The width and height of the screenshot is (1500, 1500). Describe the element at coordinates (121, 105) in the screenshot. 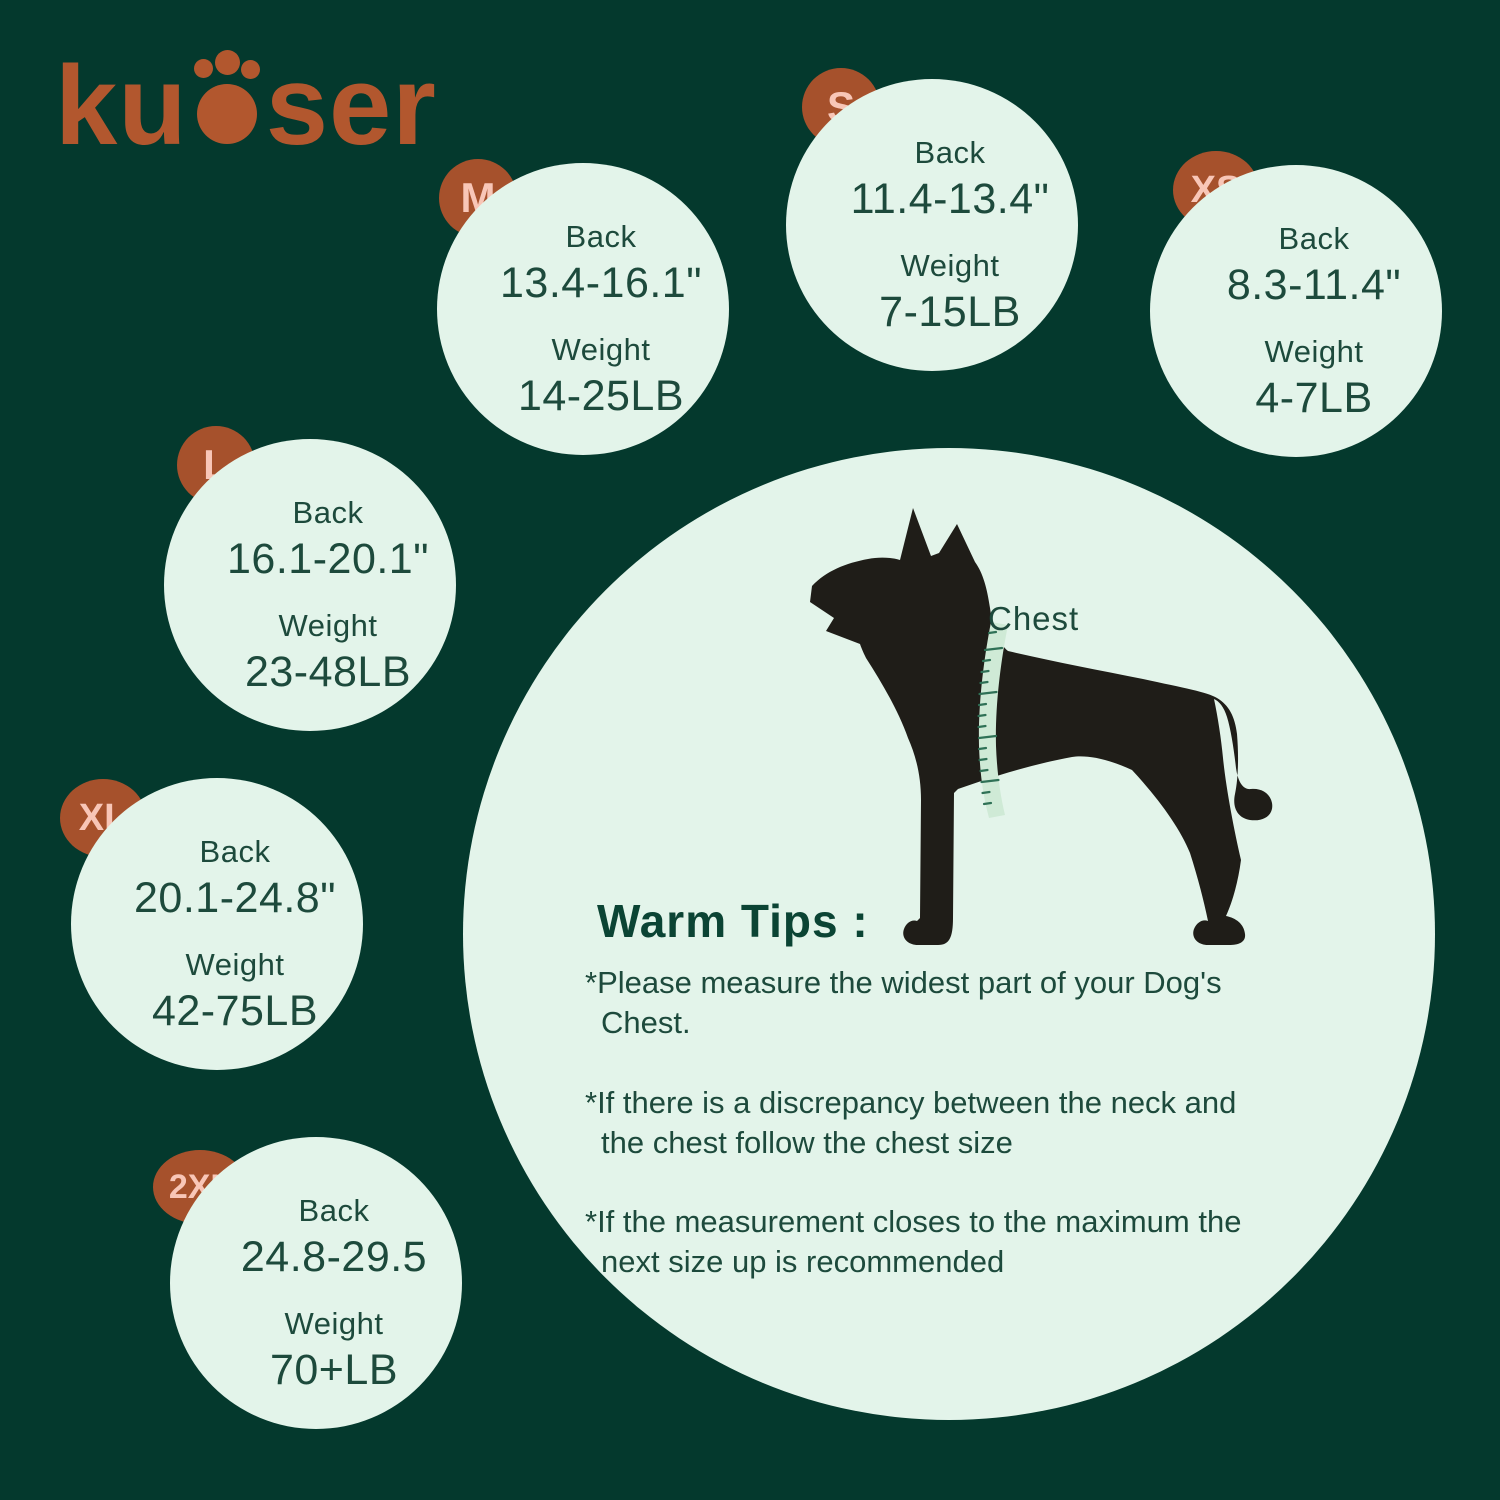

I see `logo-text-ku: ku` at that location.